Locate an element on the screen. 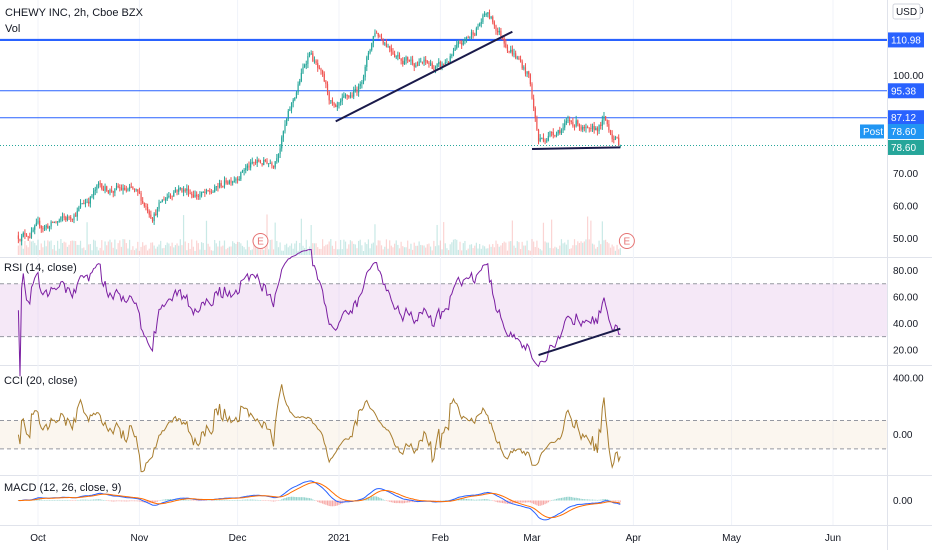 The height and width of the screenshot is (550, 932). time-axis-label: Nov is located at coordinates (140, 538).